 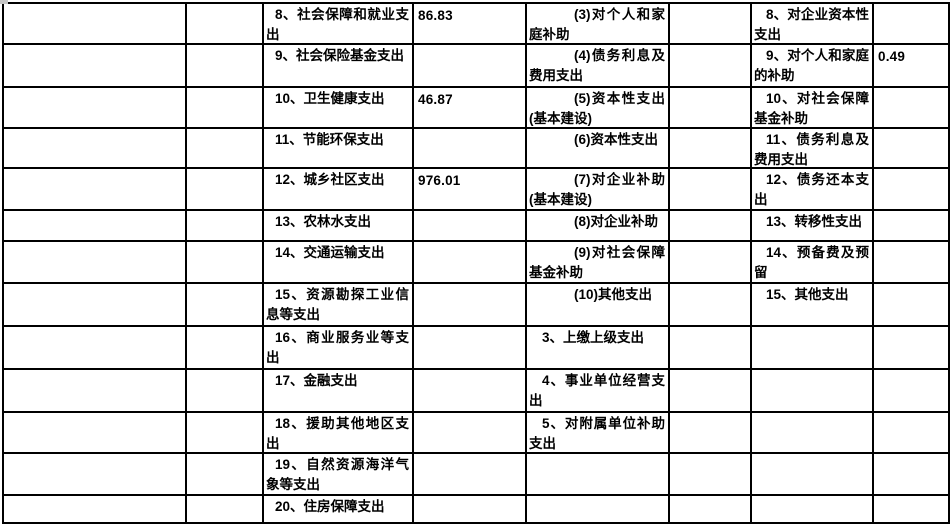 What do you see at coordinates (338, 23) in the screenshot?
I see `table-cell-item: 8、社会保障和就业支出` at bounding box center [338, 23].